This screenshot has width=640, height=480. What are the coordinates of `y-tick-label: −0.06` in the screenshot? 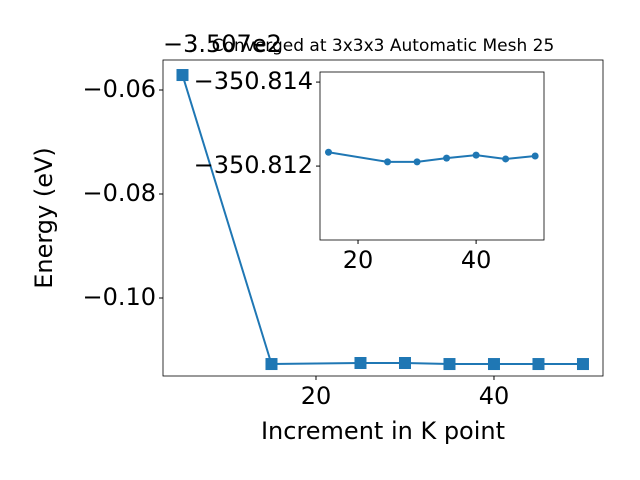 It's located at (119, 89).